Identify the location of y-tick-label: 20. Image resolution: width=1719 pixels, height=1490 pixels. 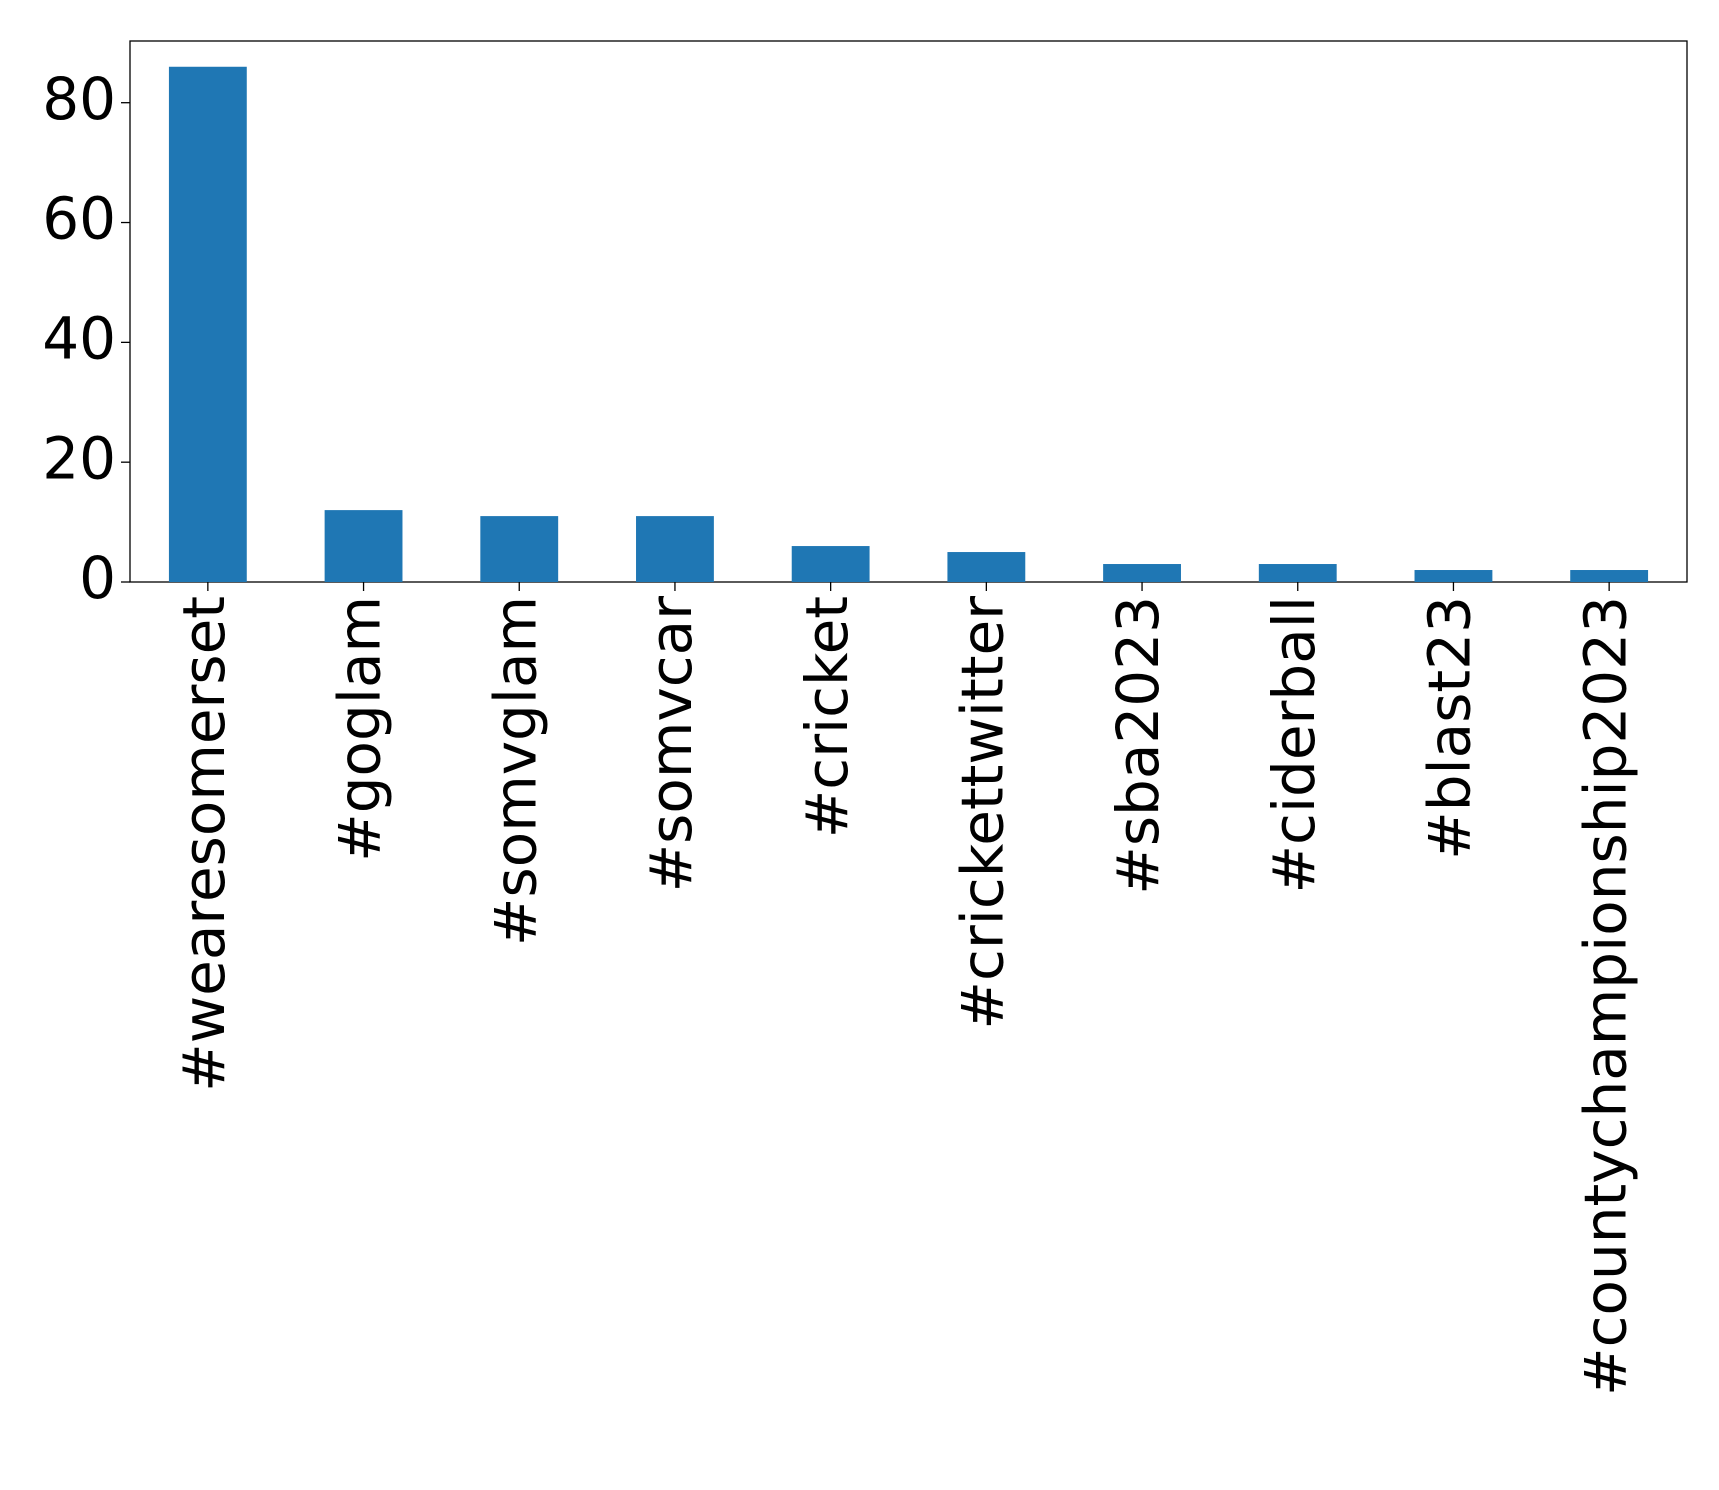
(79, 458).